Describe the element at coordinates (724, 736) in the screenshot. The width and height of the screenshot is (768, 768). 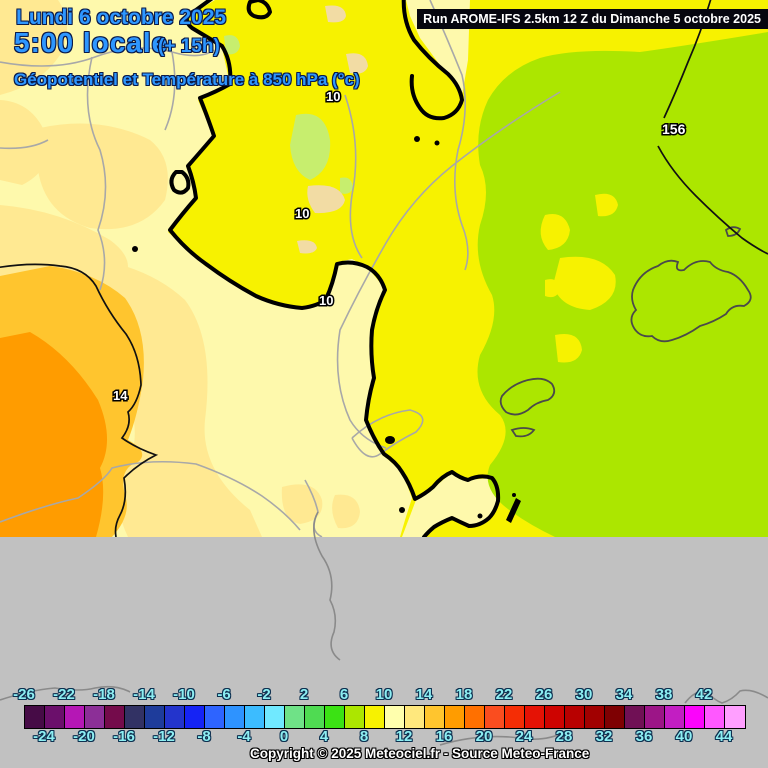
I see `scale-tick-label: 44` at that location.